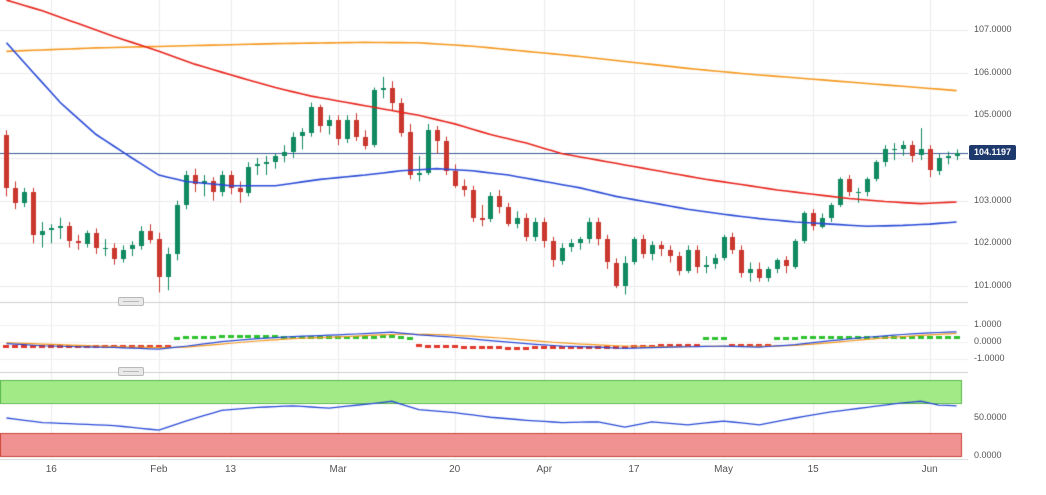  What do you see at coordinates (988, 341) in the screenshot?
I see `macd-axis-tick: 0.0000` at bounding box center [988, 341].